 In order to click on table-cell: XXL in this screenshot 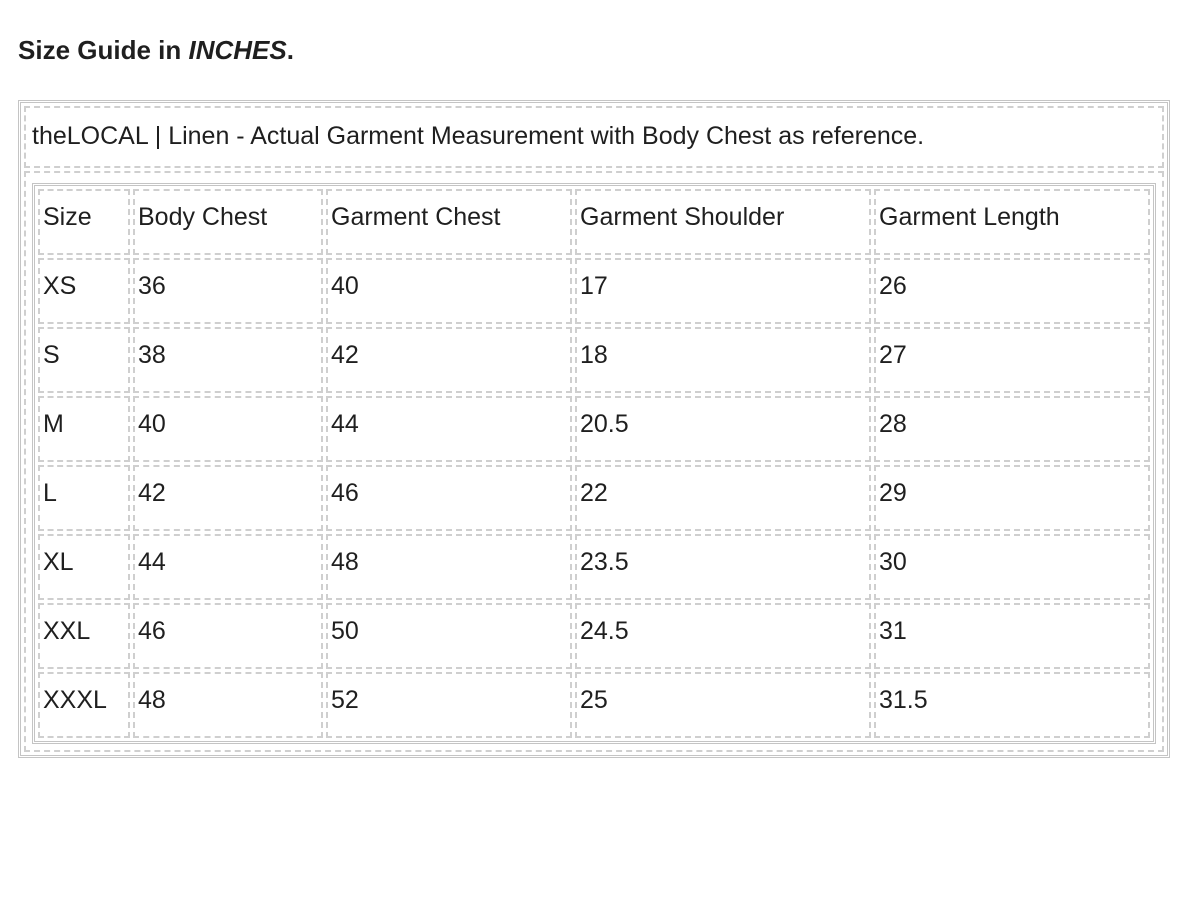, I will do `click(84, 636)`.